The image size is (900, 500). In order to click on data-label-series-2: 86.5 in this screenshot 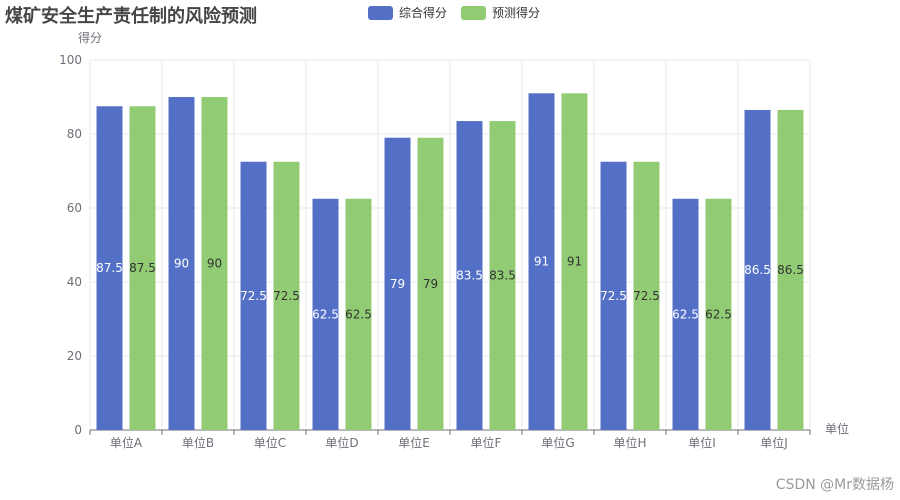, I will do `click(790, 270)`.